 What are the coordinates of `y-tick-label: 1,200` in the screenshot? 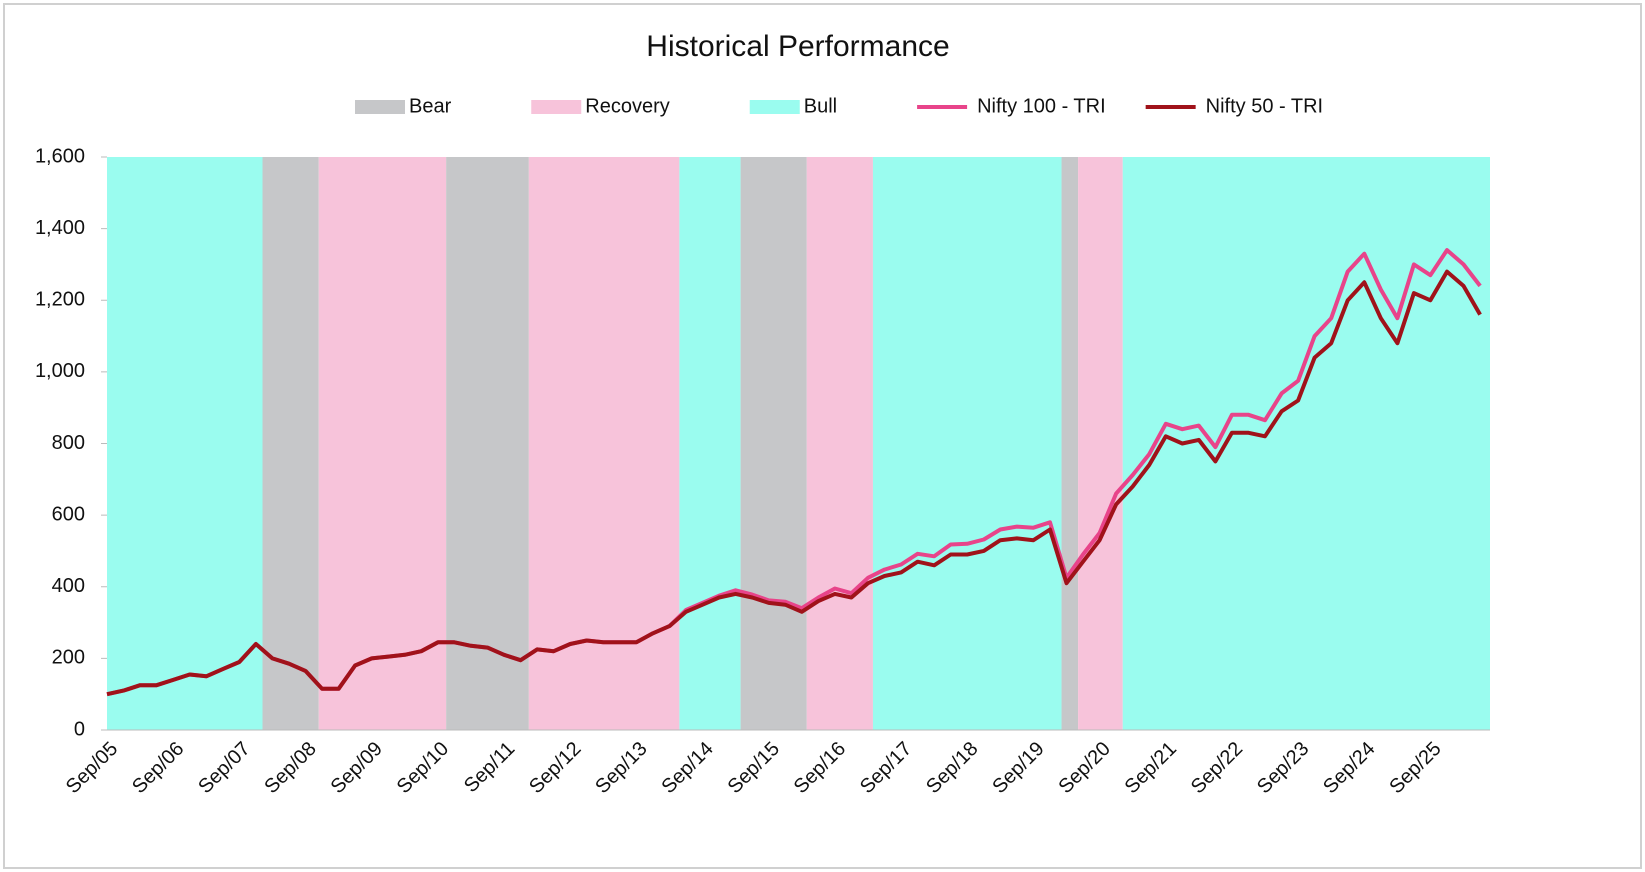 It's located at (60, 300).